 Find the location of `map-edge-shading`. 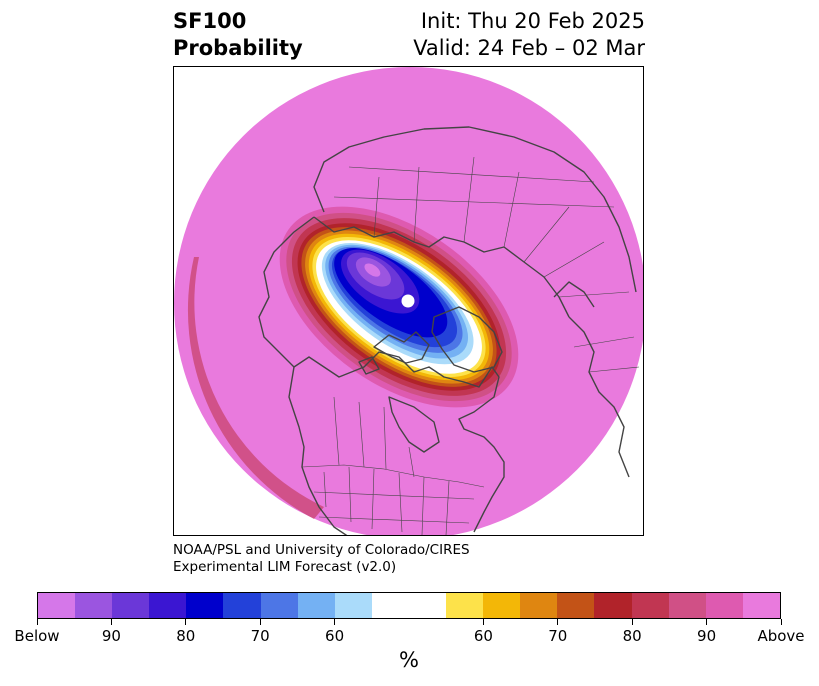

map-edge-shading is located at coordinates (255, 388).